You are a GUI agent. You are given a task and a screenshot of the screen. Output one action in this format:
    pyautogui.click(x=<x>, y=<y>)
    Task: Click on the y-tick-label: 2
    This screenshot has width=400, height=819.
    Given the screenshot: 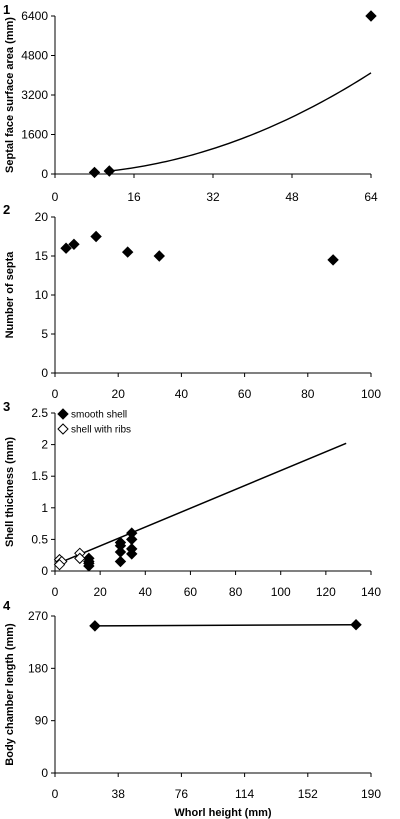 What is the action you would take?
    pyautogui.click(x=44, y=445)
    